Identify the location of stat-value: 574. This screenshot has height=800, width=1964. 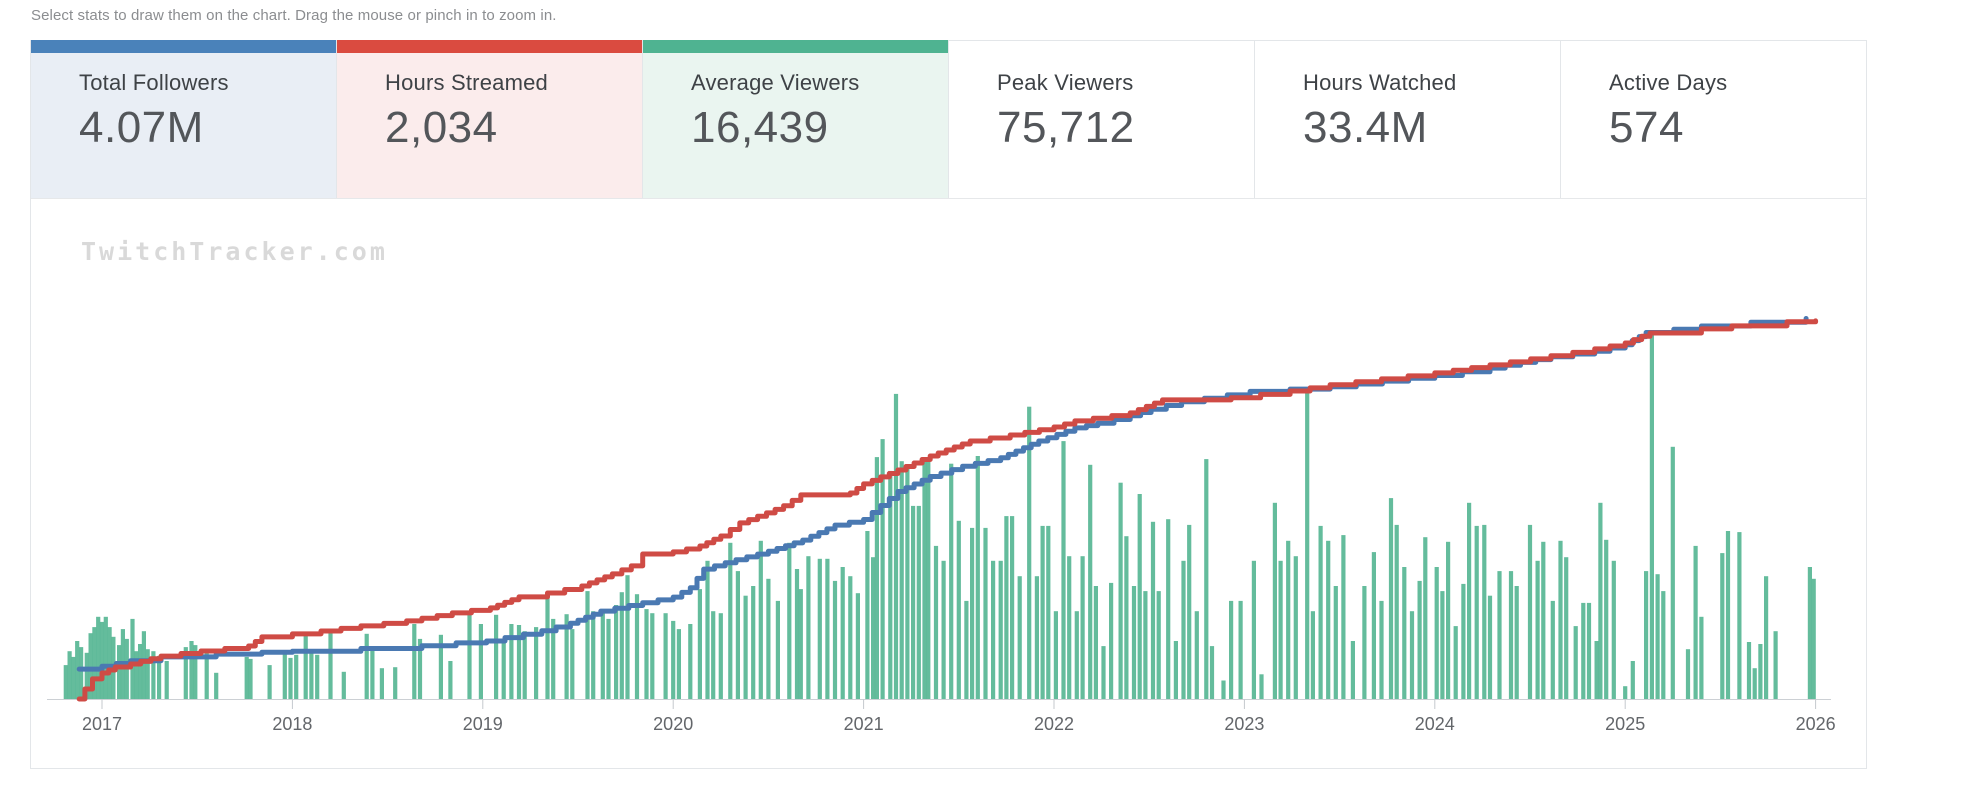
(1646, 127).